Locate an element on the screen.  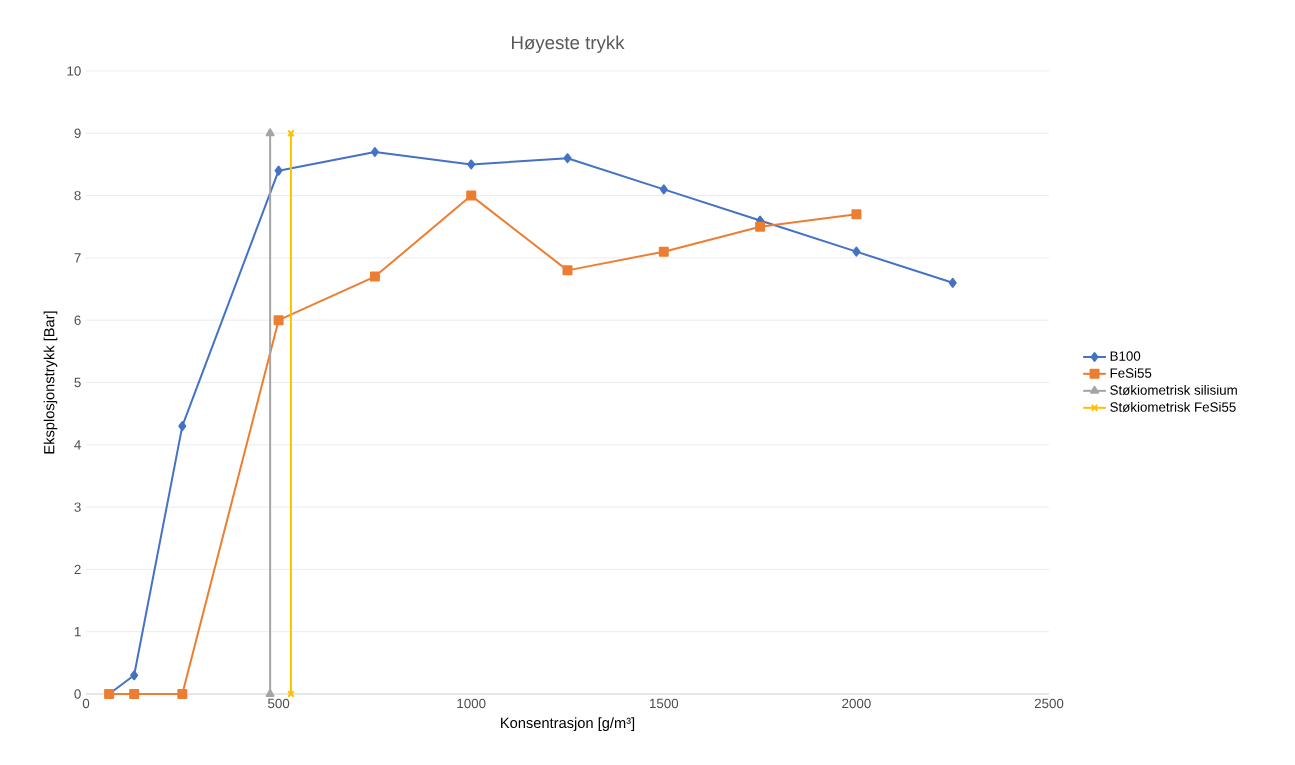
y-tick-label: 0 is located at coordinates (77, 694).